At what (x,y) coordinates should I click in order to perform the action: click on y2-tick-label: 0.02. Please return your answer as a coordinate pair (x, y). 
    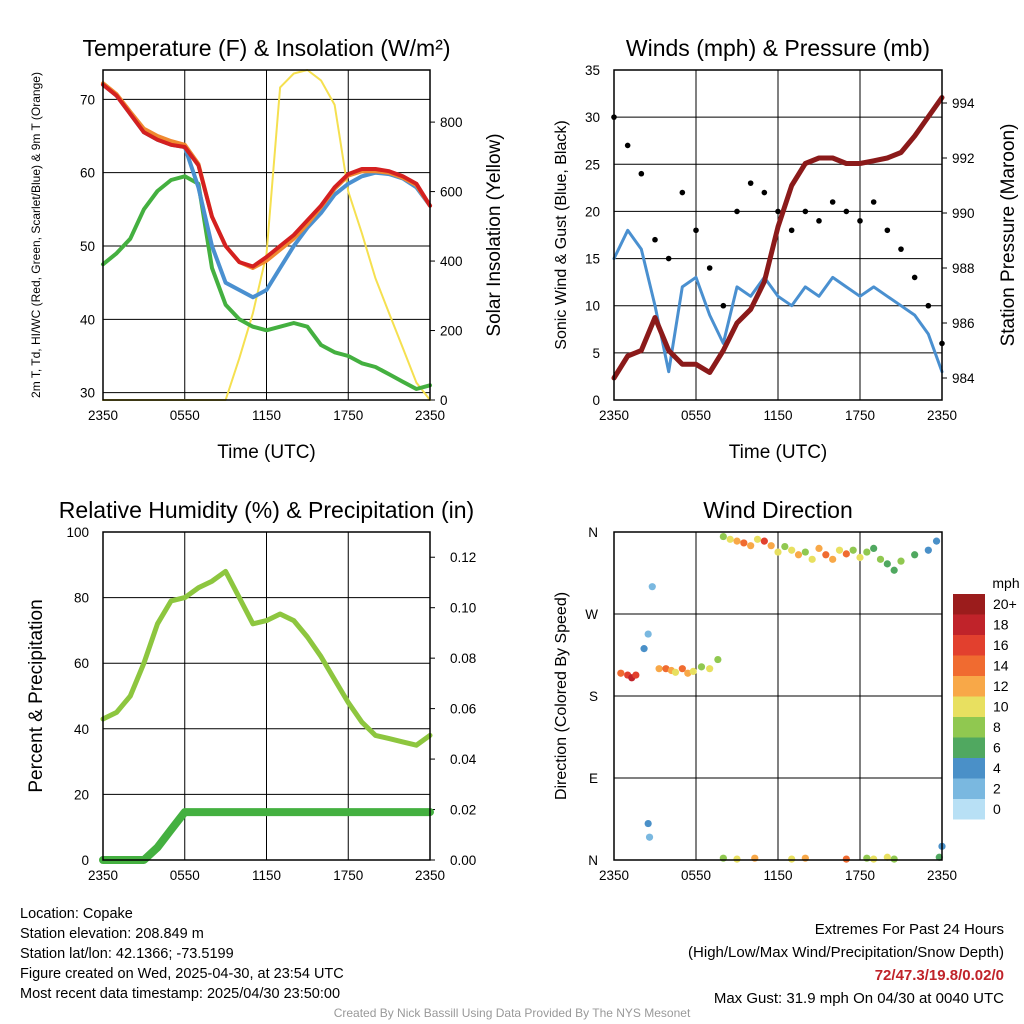
    Looking at the image, I should click on (463, 810).